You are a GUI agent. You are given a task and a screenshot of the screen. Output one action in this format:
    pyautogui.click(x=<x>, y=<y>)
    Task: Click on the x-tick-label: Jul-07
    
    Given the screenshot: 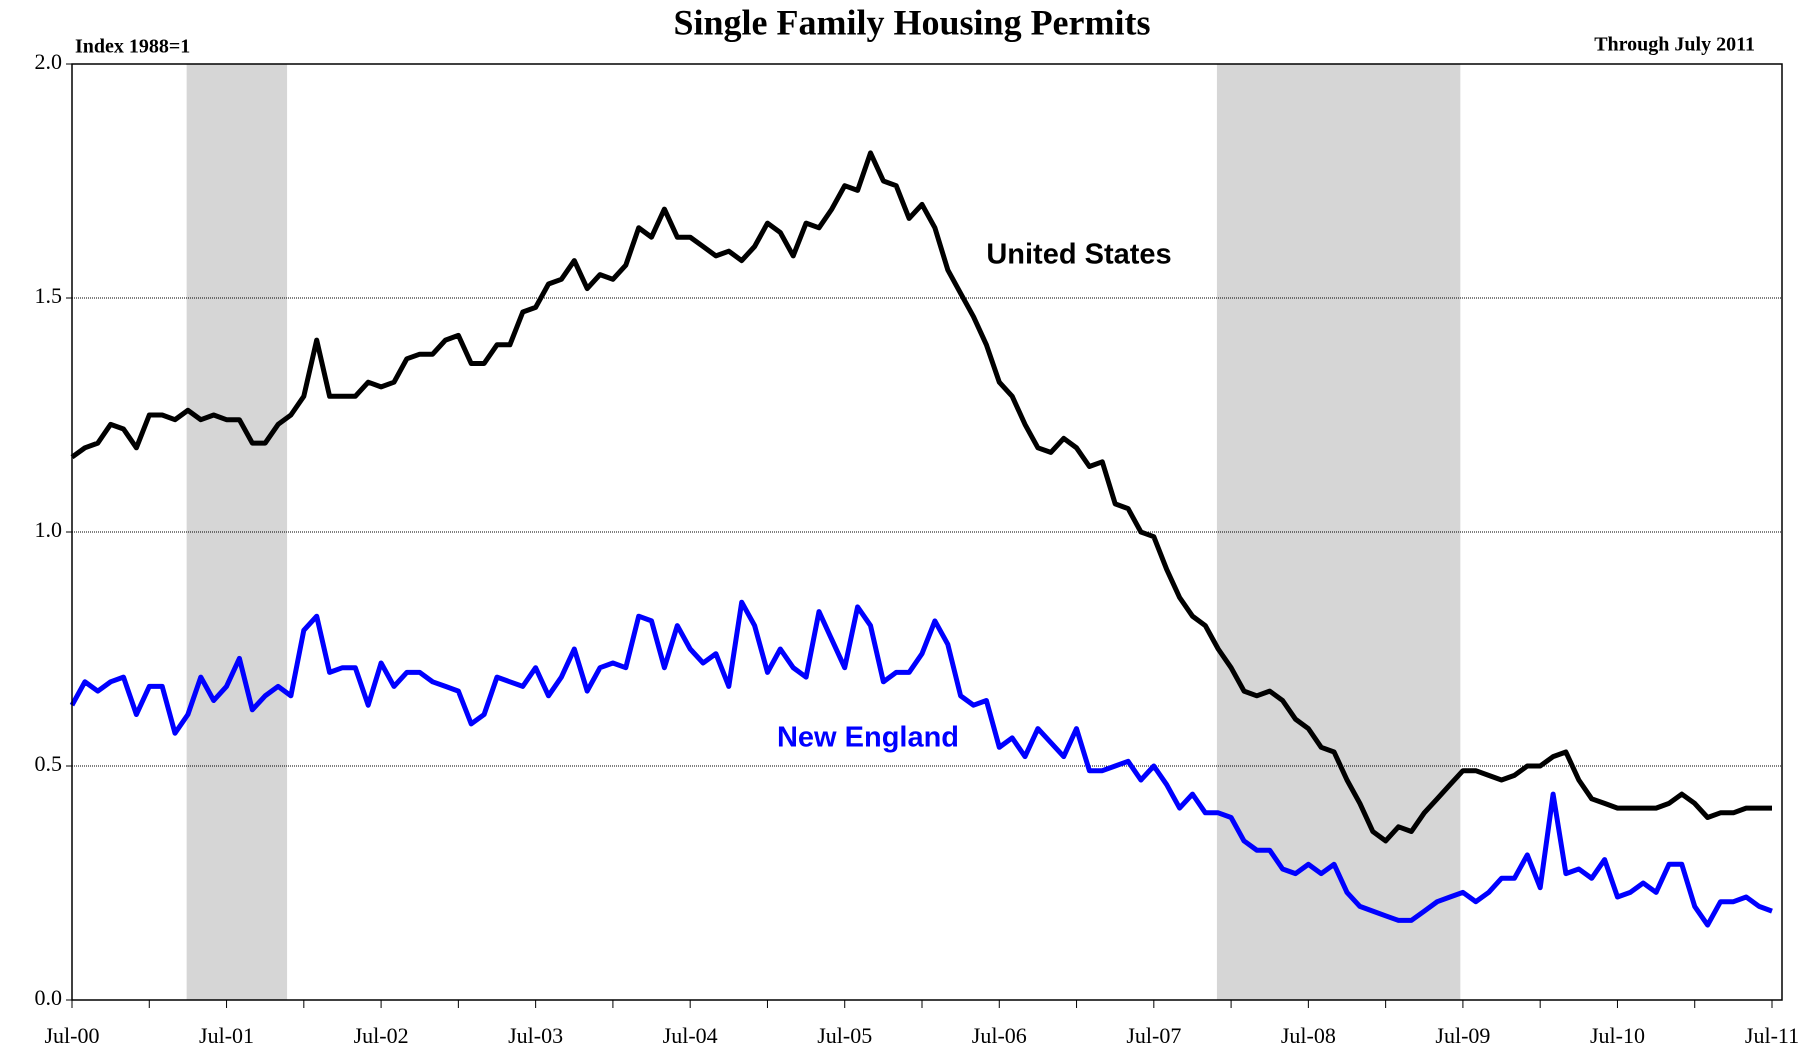 What is the action you would take?
    pyautogui.click(x=1153, y=1035)
    